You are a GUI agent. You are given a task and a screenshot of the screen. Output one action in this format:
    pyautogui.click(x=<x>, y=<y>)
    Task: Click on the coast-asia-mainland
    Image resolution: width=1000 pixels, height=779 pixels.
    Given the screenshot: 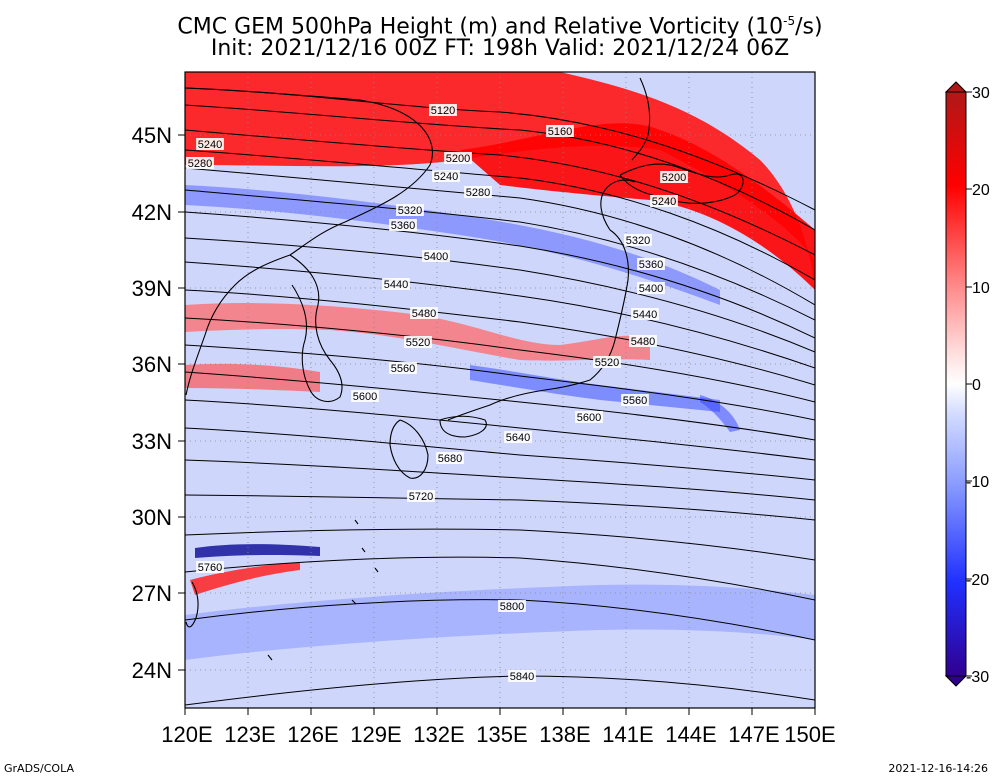 What is the action you would take?
    pyautogui.click(x=309, y=241)
    